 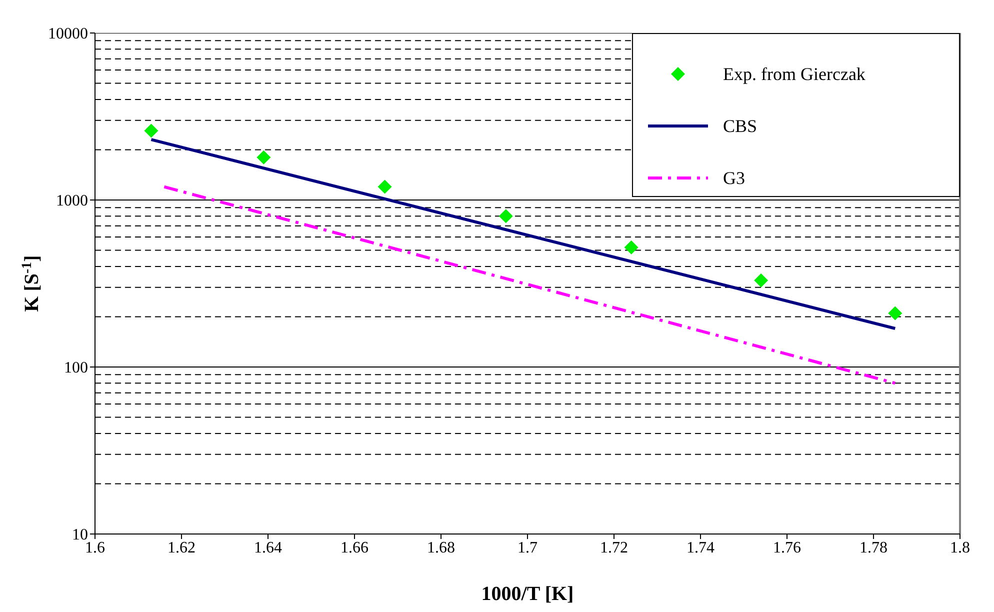 What do you see at coordinates (960, 547) in the screenshot?
I see `x-tick-label: 1.8` at bounding box center [960, 547].